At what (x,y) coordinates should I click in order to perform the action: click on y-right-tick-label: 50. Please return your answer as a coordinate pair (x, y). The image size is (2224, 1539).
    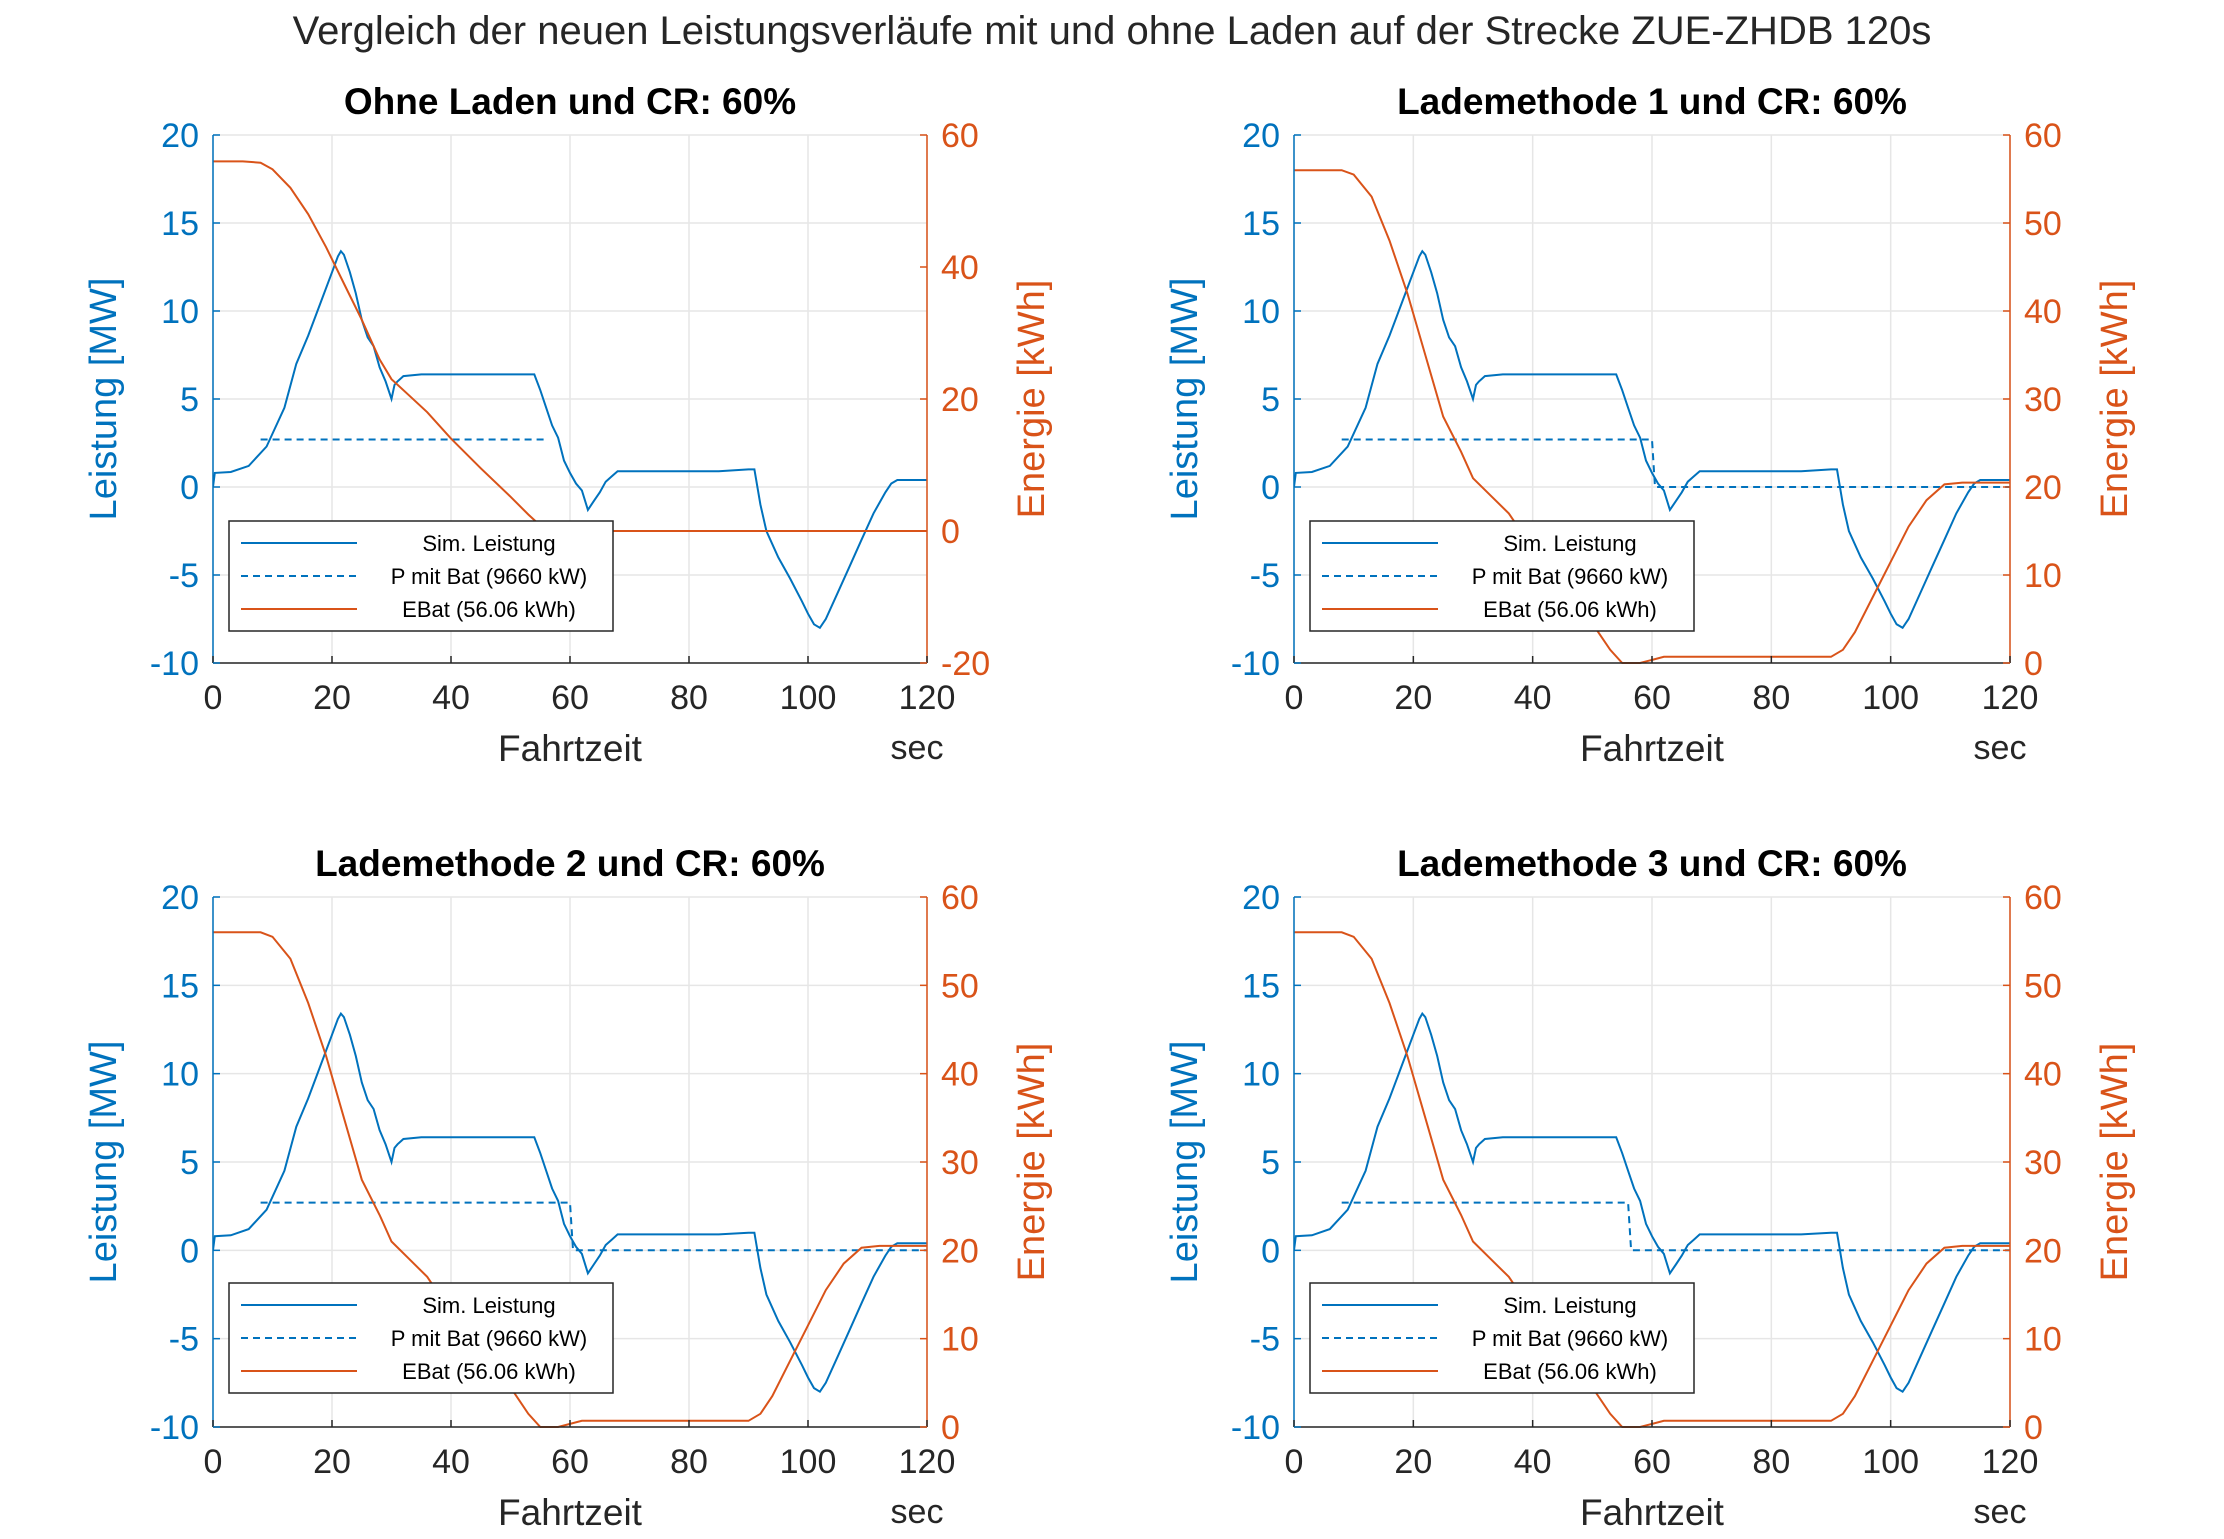
    Looking at the image, I should click on (2043, 986).